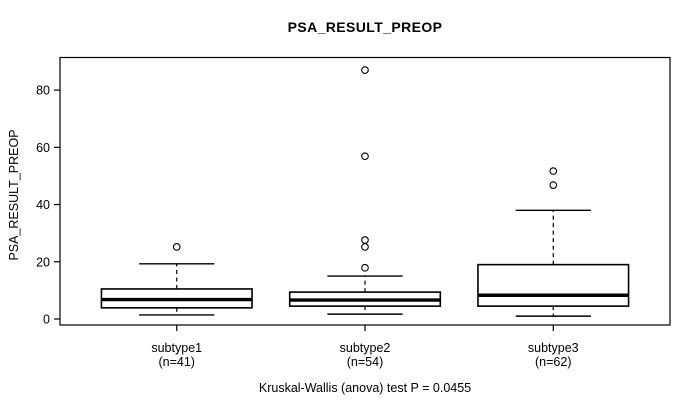  What do you see at coordinates (43, 91) in the screenshot?
I see `y-tick-label: 80` at bounding box center [43, 91].